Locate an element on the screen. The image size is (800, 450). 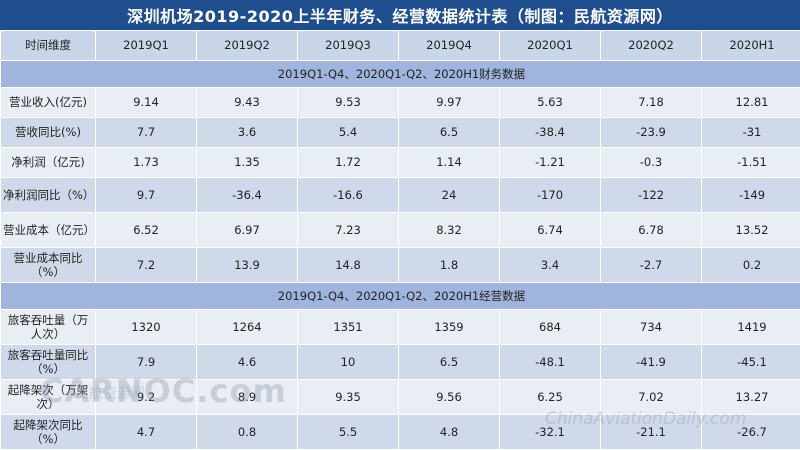
table-cell: 9.14 is located at coordinates (146, 102).